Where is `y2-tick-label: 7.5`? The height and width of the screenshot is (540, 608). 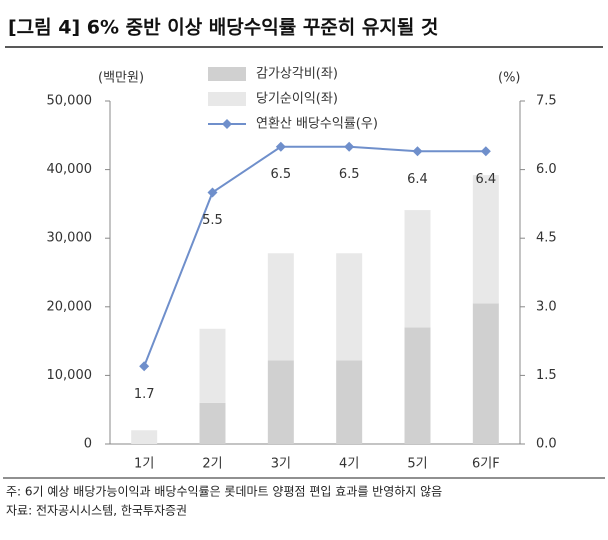
y2-tick-label: 7.5 is located at coordinates (546, 101).